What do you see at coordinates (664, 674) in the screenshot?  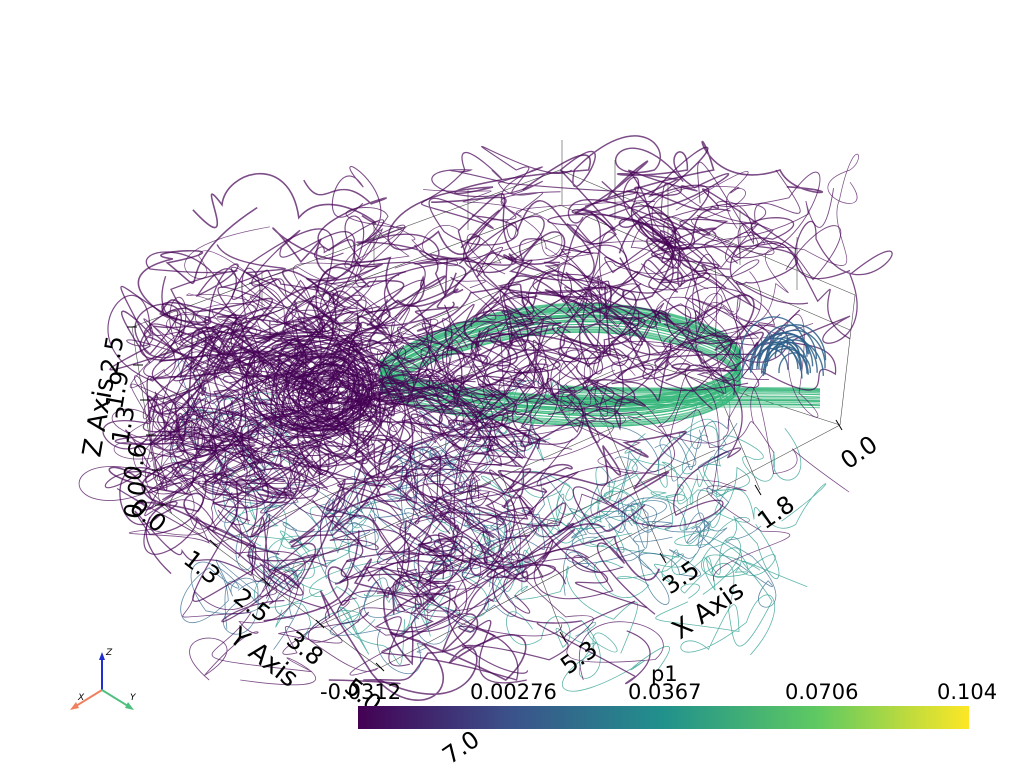 I see `colorbar-title: p1` at bounding box center [664, 674].